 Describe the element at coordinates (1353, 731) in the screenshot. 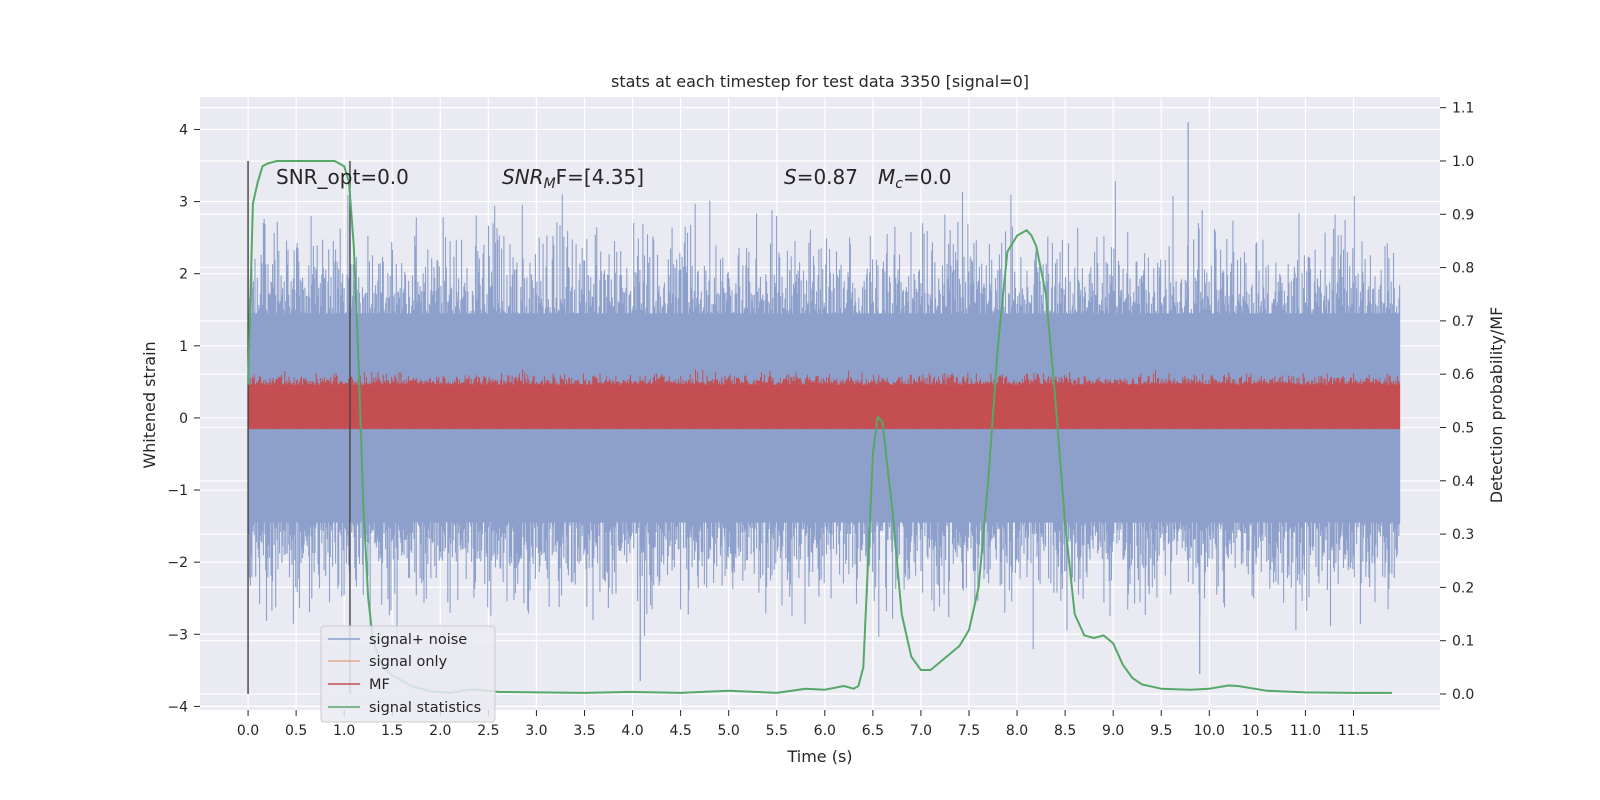

I see `x-tick-label: 11.5` at that location.